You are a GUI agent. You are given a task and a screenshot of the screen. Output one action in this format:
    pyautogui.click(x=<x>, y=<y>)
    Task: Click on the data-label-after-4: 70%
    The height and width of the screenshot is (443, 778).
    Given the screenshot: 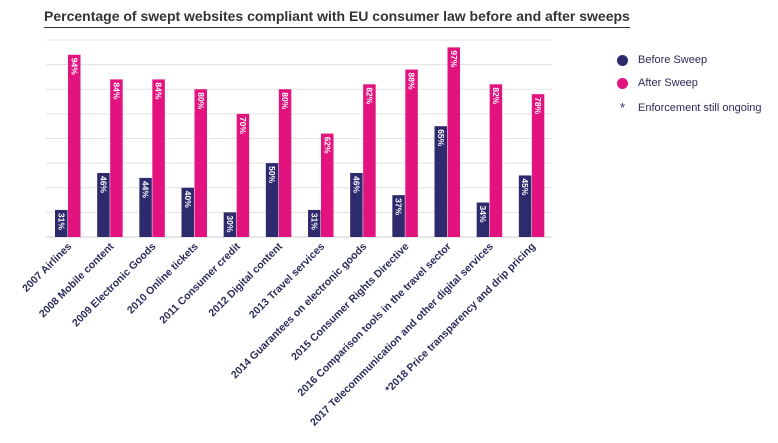 What is the action you would take?
    pyautogui.click(x=243, y=125)
    